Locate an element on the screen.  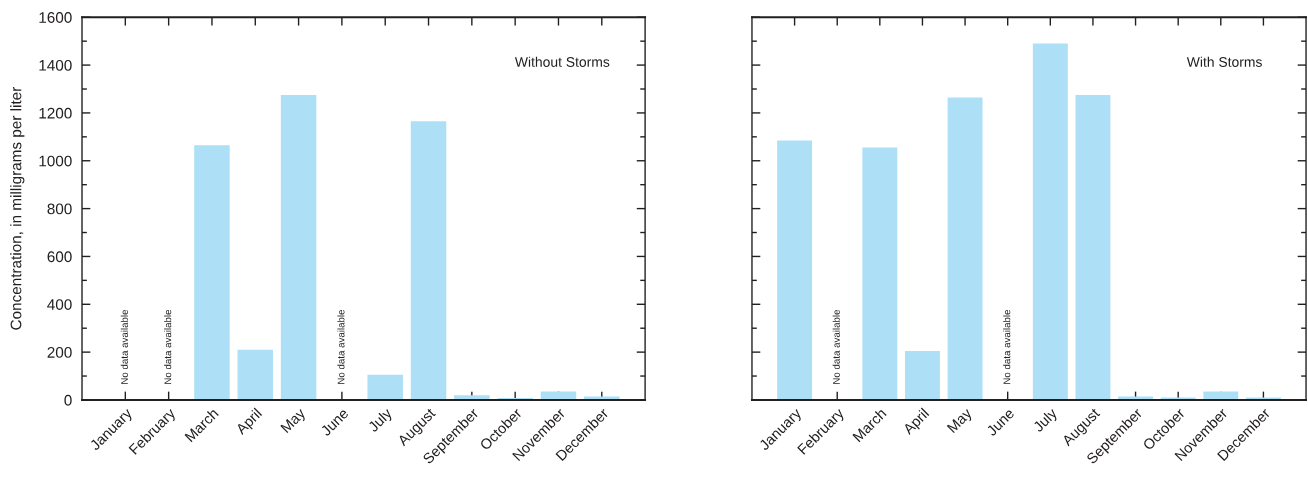
y-axis-title: Concentration, in milligrams per liter is located at coordinates (17, 208).